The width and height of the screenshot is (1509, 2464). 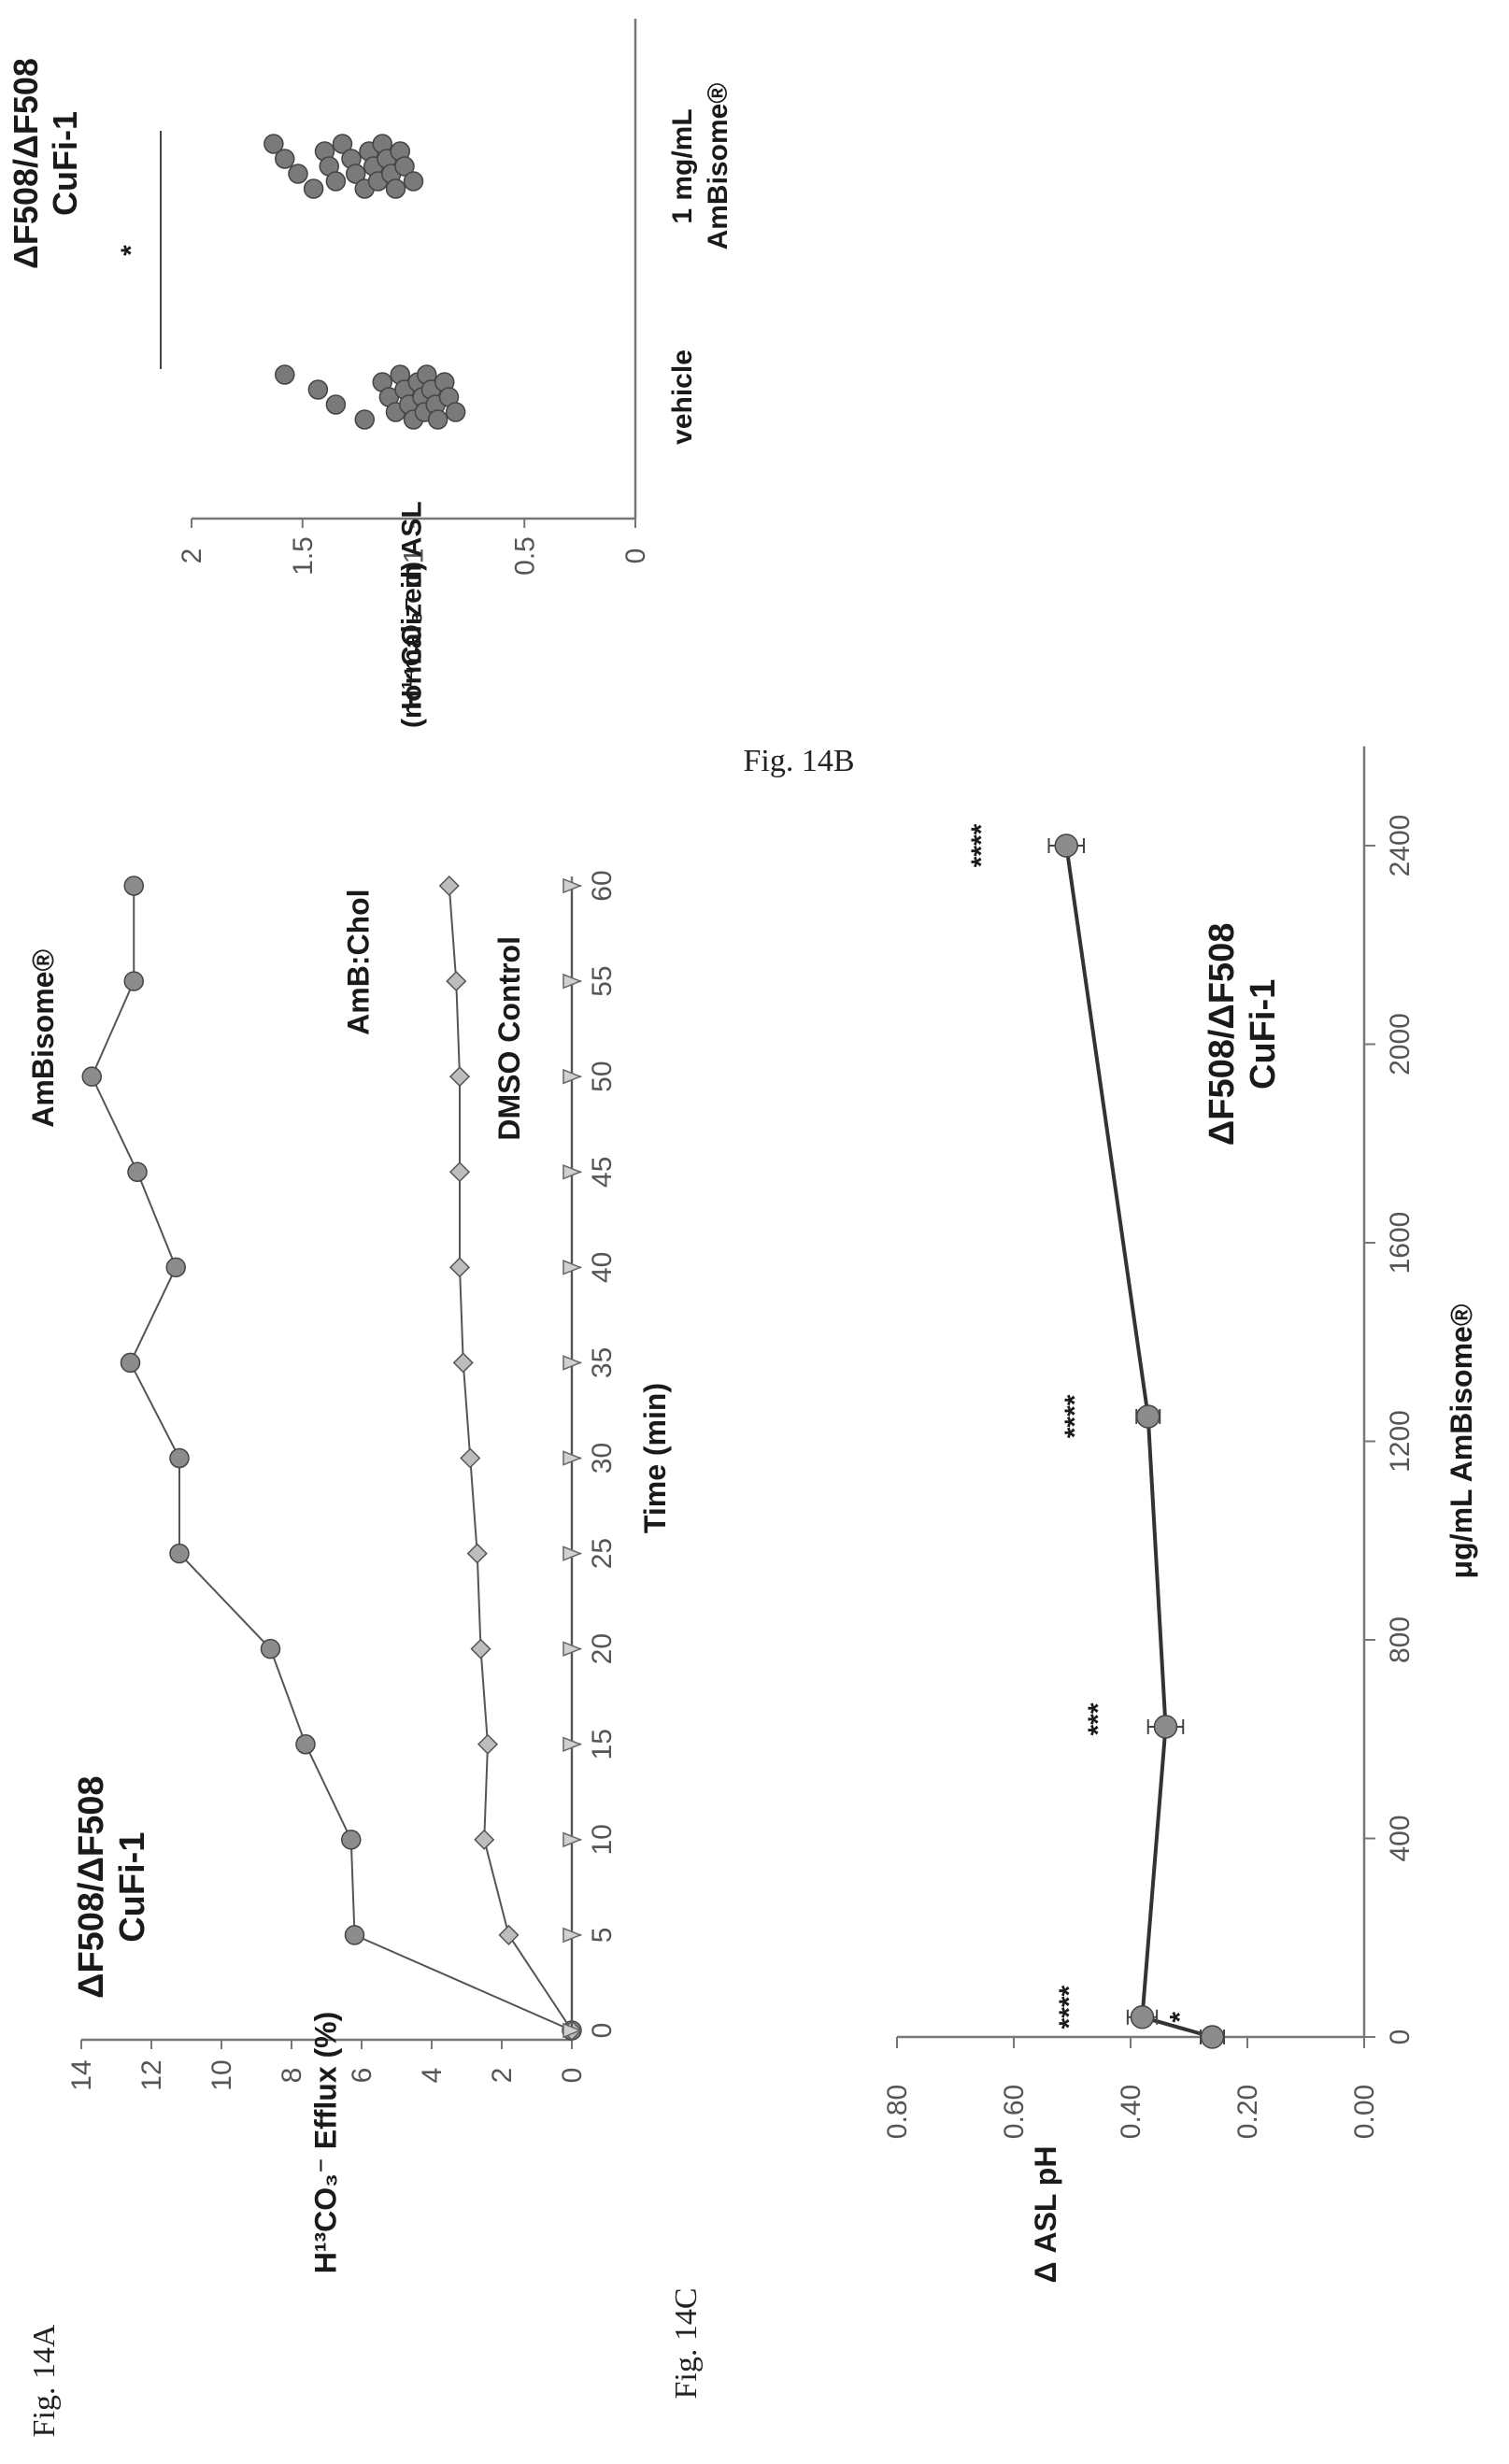 I want to click on series-label-text: DMSO Control, so click(x=509, y=1038).